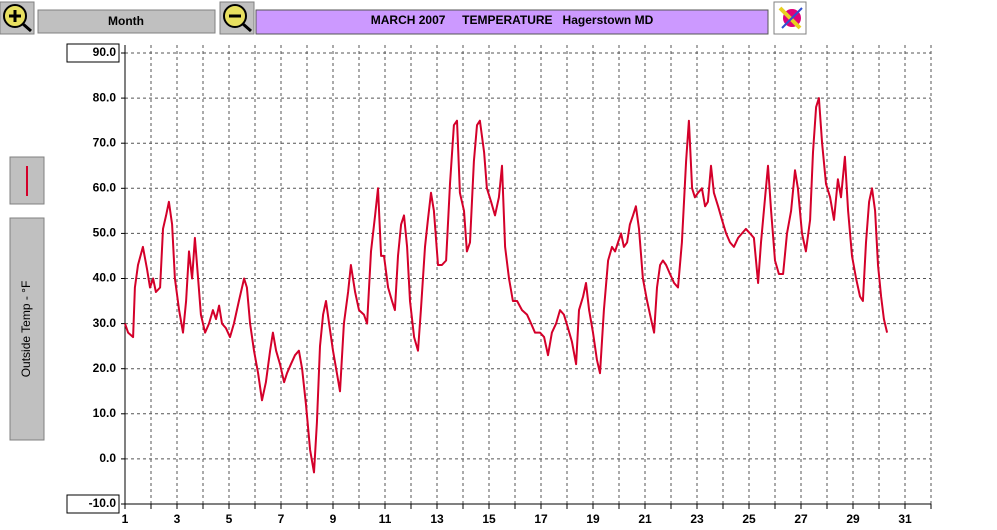 The width and height of the screenshot is (997, 530). I want to click on range-button-label: Month, so click(126, 21).